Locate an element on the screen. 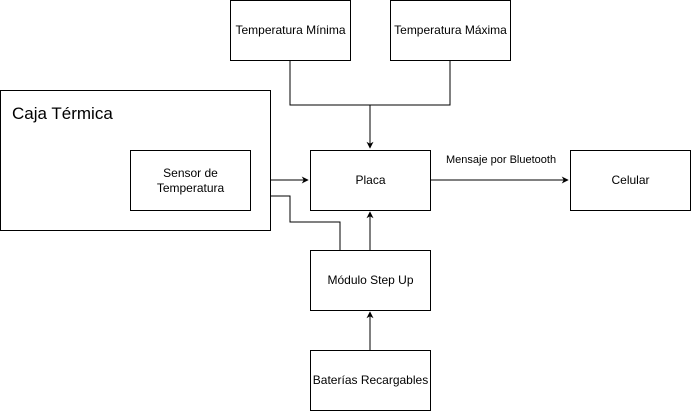 The height and width of the screenshot is (411, 691). connector-stepup-to-sensor is located at coordinates (296, 221).